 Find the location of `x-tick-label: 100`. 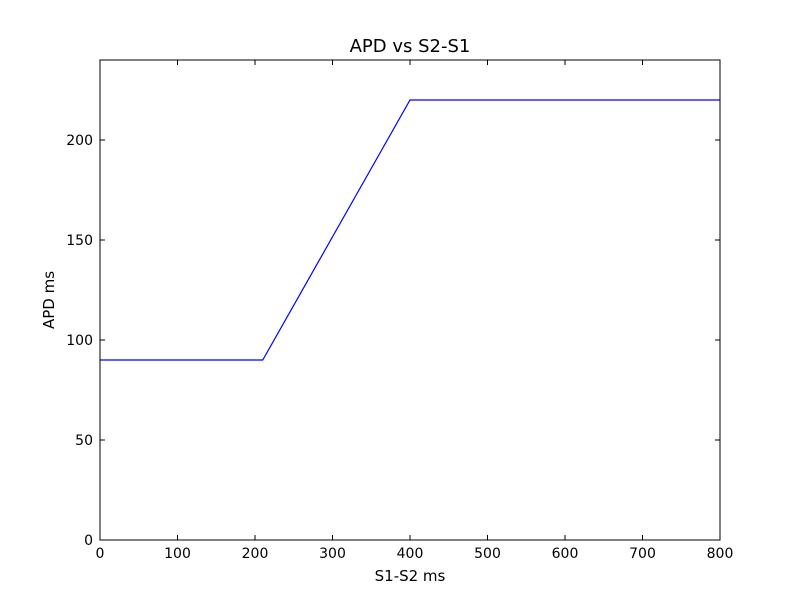

x-tick-label: 100 is located at coordinates (177, 554).